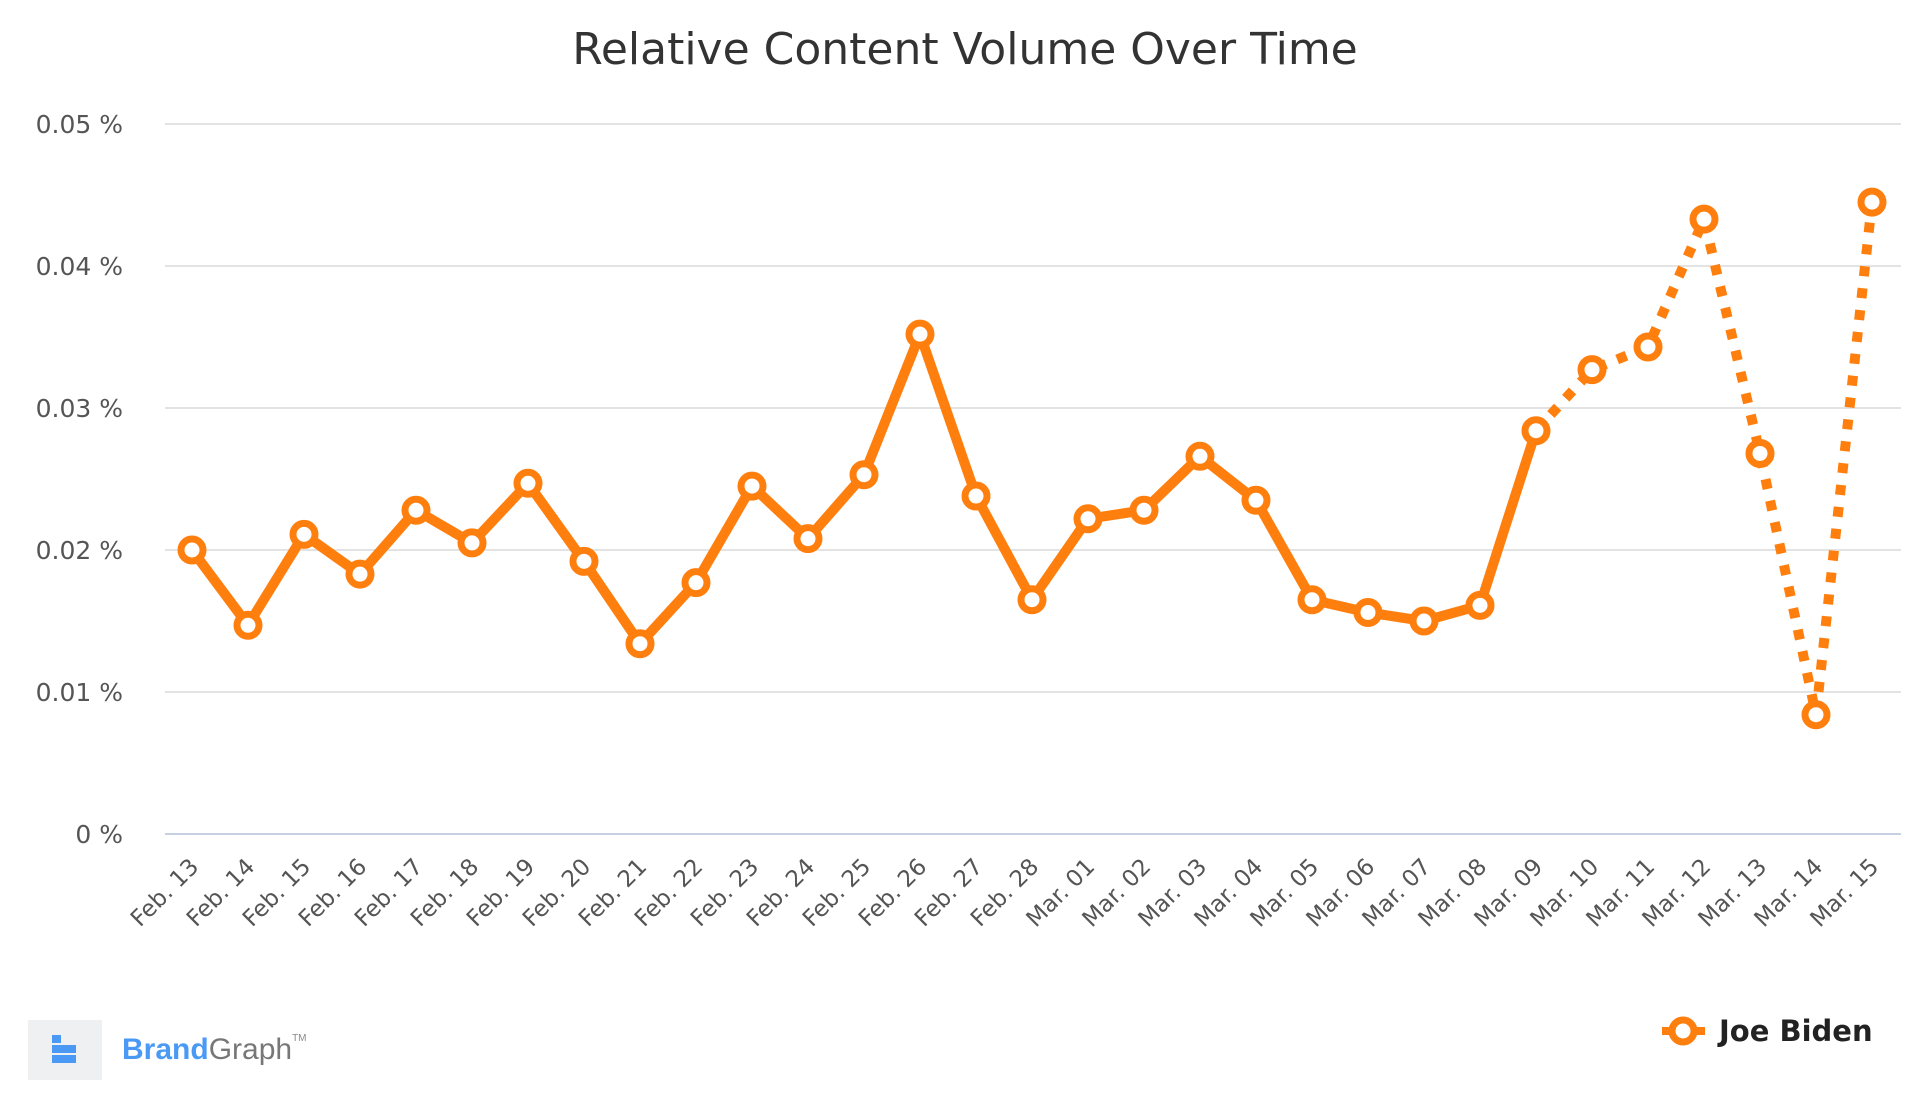 The height and width of the screenshot is (1097, 1920). What do you see at coordinates (79, 124) in the screenshot?
I see `y-tick-label: 0.05 %` at bounding box center [79, 124].